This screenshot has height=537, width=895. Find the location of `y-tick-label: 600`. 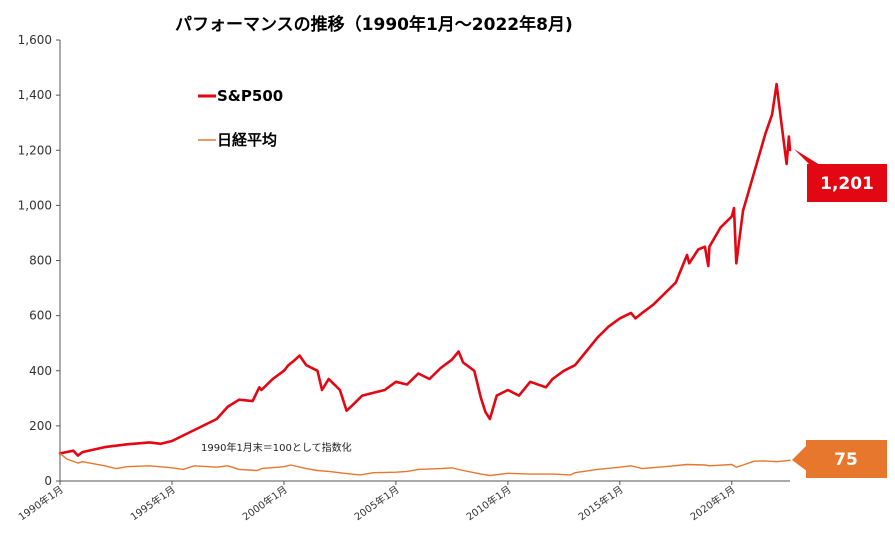

y-tick-label: 600 is located at coordinates (40, 316).